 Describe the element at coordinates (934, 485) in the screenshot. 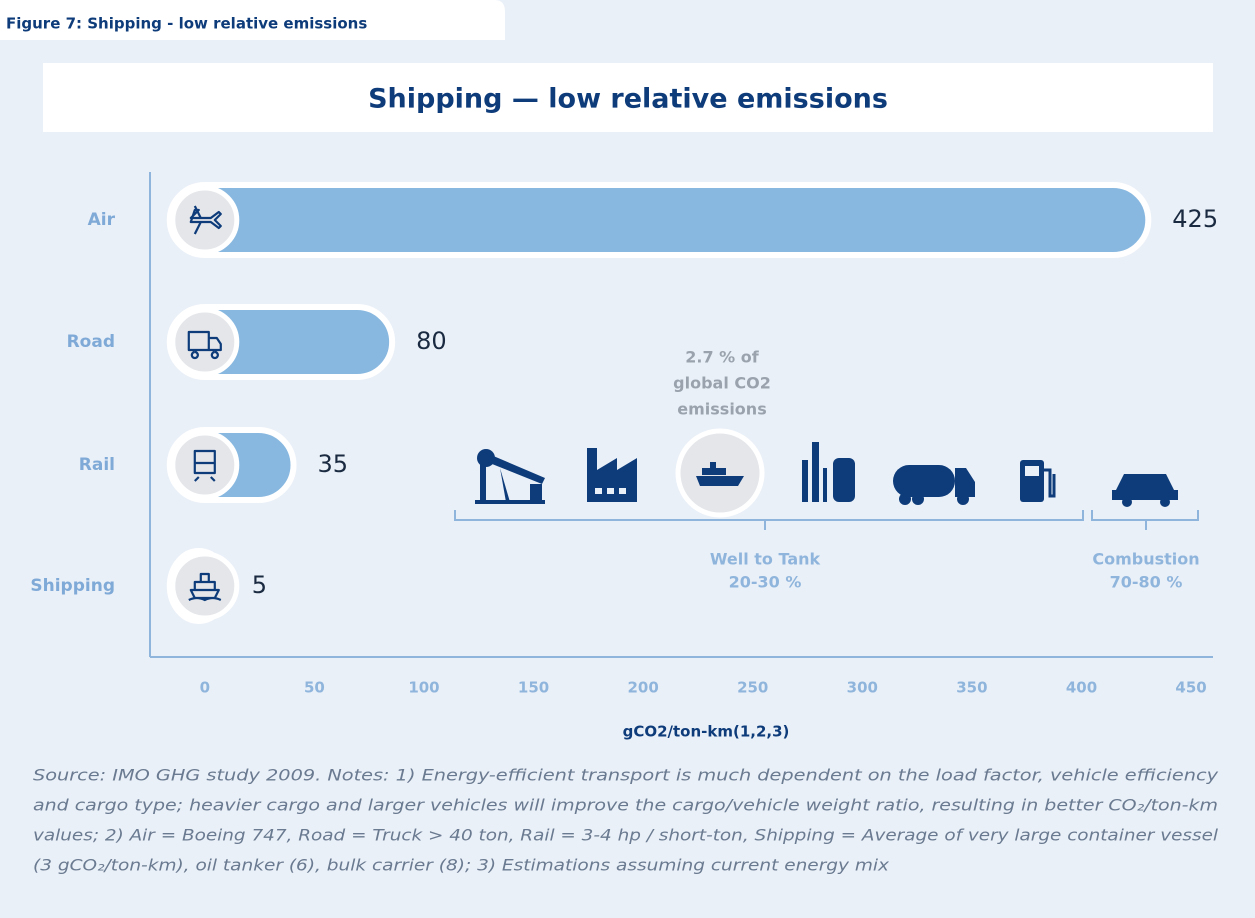

I see `truck-icon` at that location.